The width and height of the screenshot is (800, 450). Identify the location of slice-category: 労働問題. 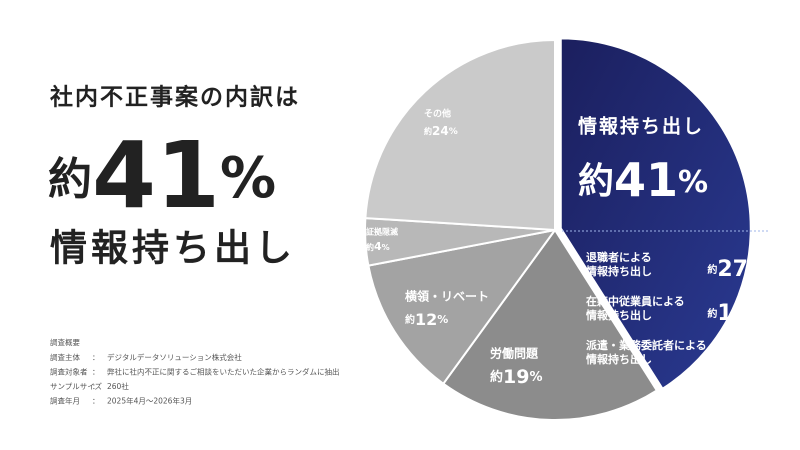
(514, 353).